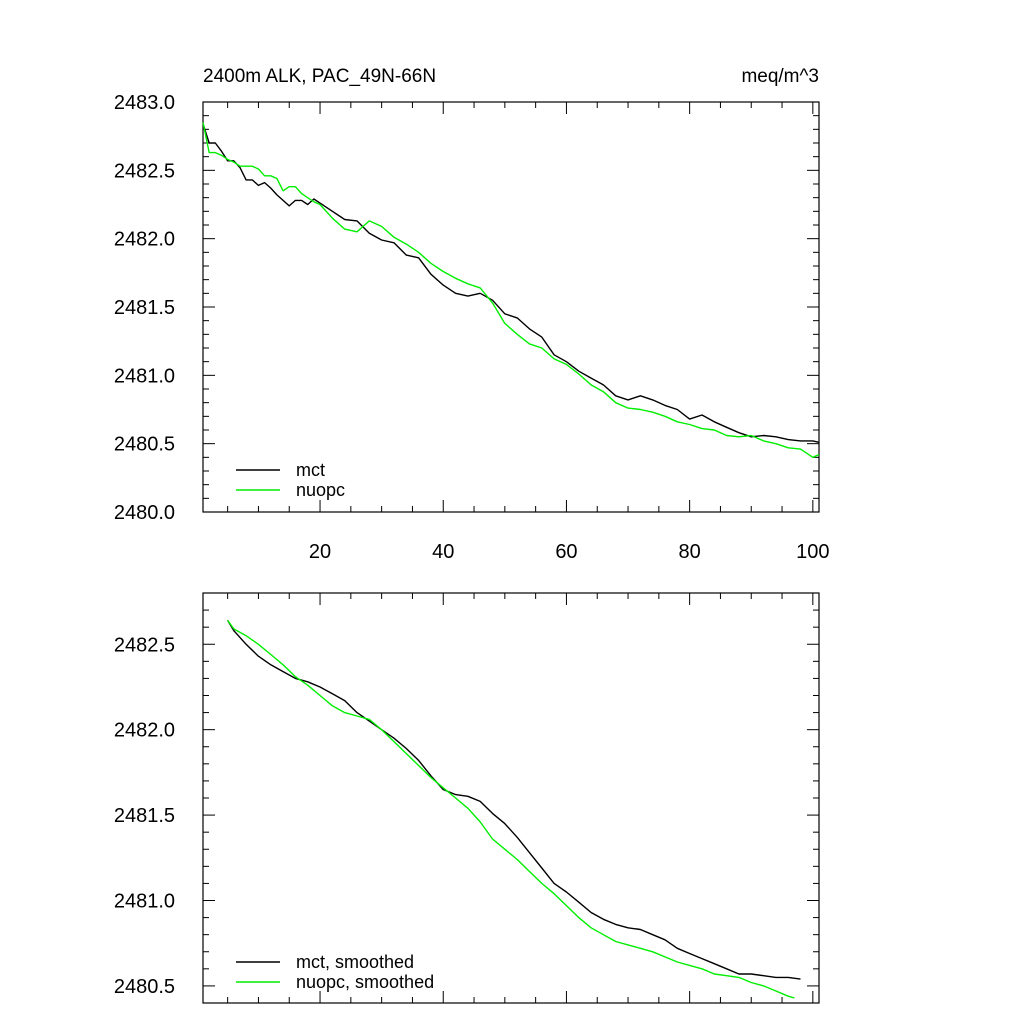  What do you see at coordinates (144, 103) in the screenshot?
I see `y-tick-label: 2483.0` at bounding box center [144, 103].